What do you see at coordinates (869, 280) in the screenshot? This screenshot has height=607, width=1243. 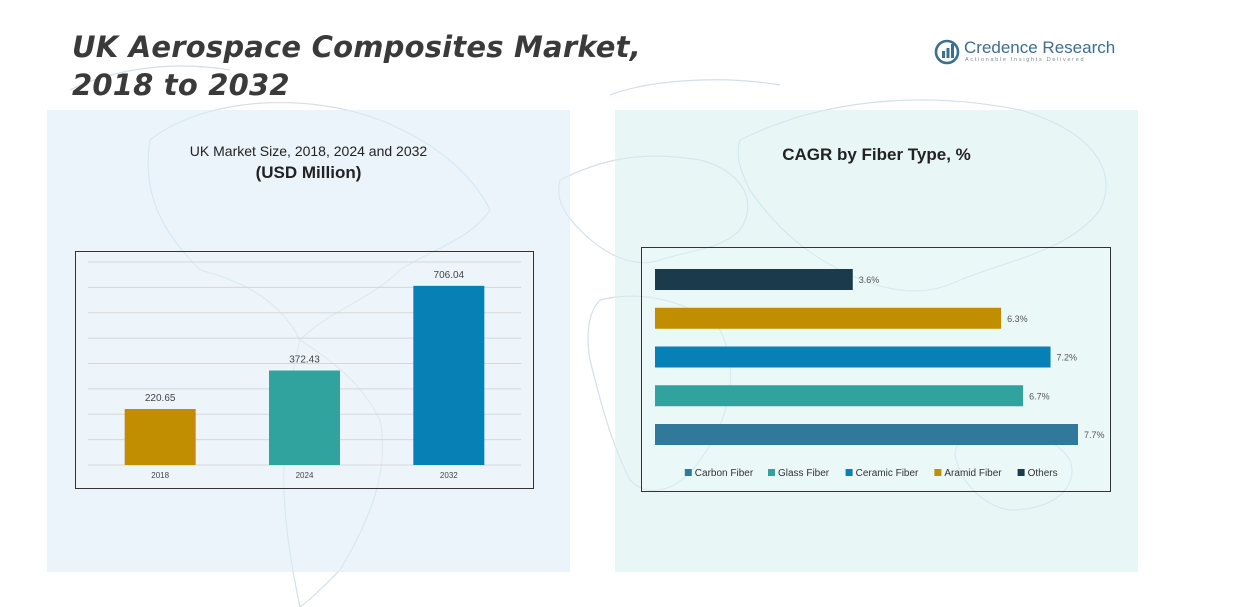 I see `bar-value-label: 3.6%` at bounding box center [869, 280].